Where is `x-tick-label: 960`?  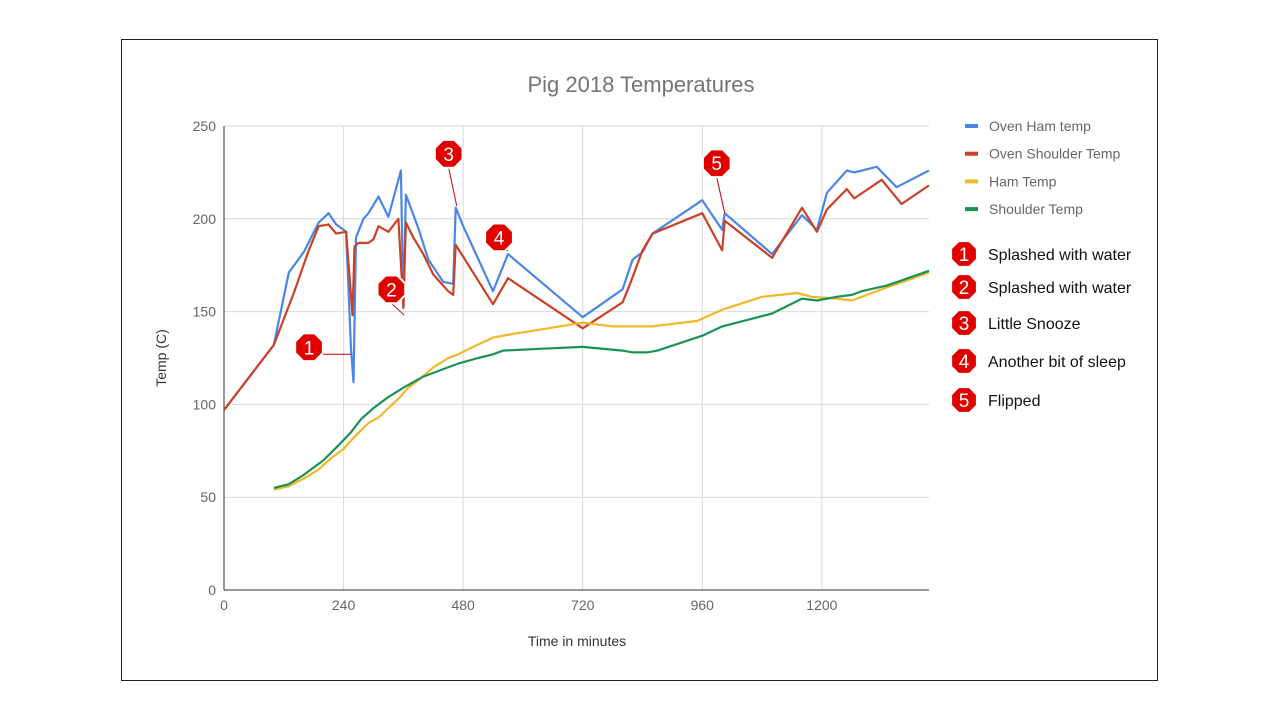
x-tick-label: 960 is located at coordinates (703, 605).